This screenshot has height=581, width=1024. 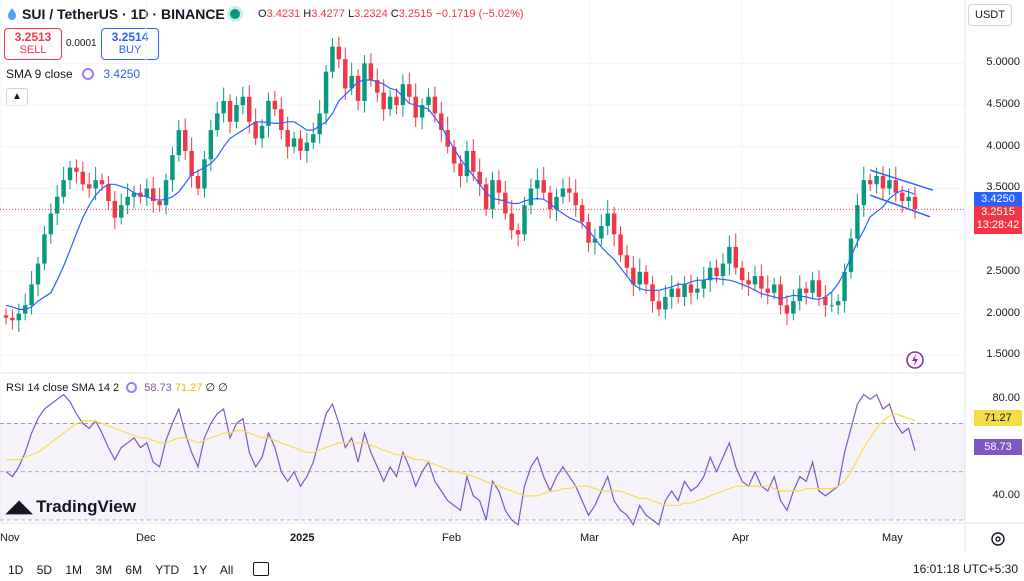 I want to click on high-value: 3.4277, so click(x=328, y=14).